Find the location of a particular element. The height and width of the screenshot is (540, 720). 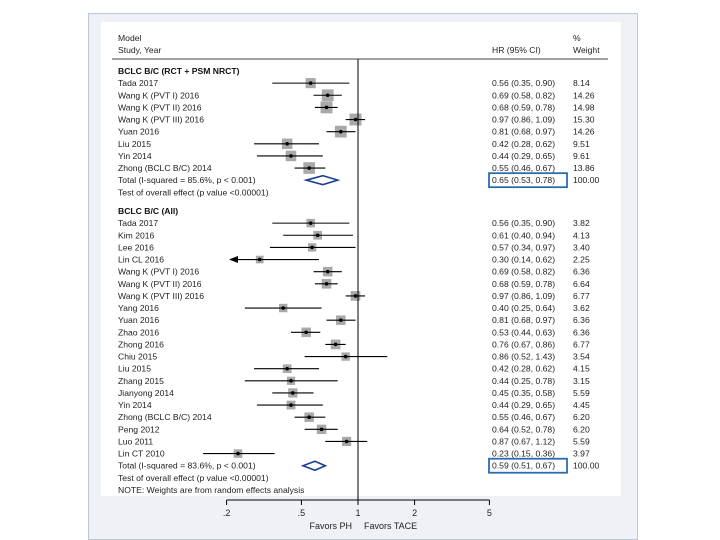

total-label: Total (I-squared = 85.6%, p < 0.001) is located at coordinates (187, 180).